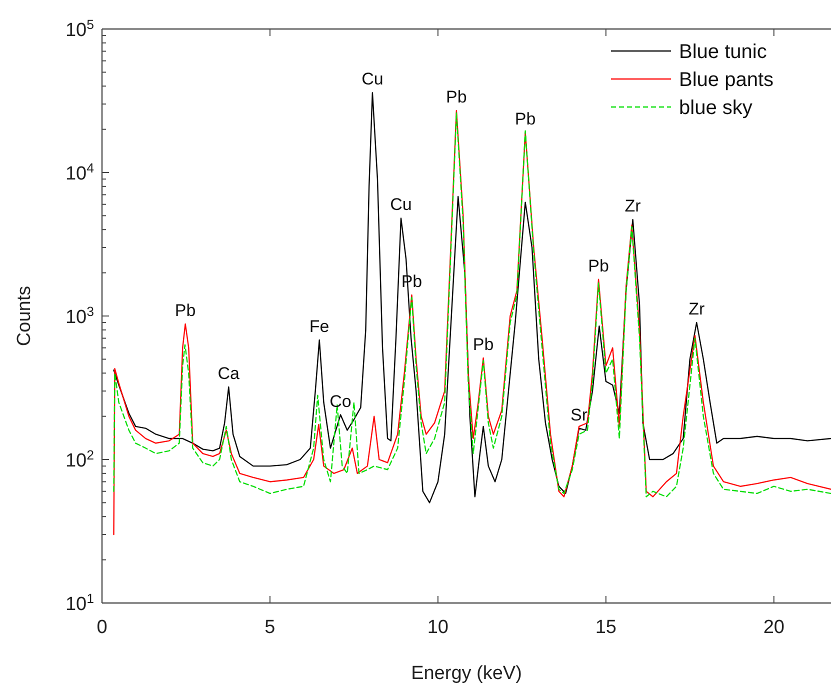  I want to click on x-tick-label: 15, so click(605, 627).